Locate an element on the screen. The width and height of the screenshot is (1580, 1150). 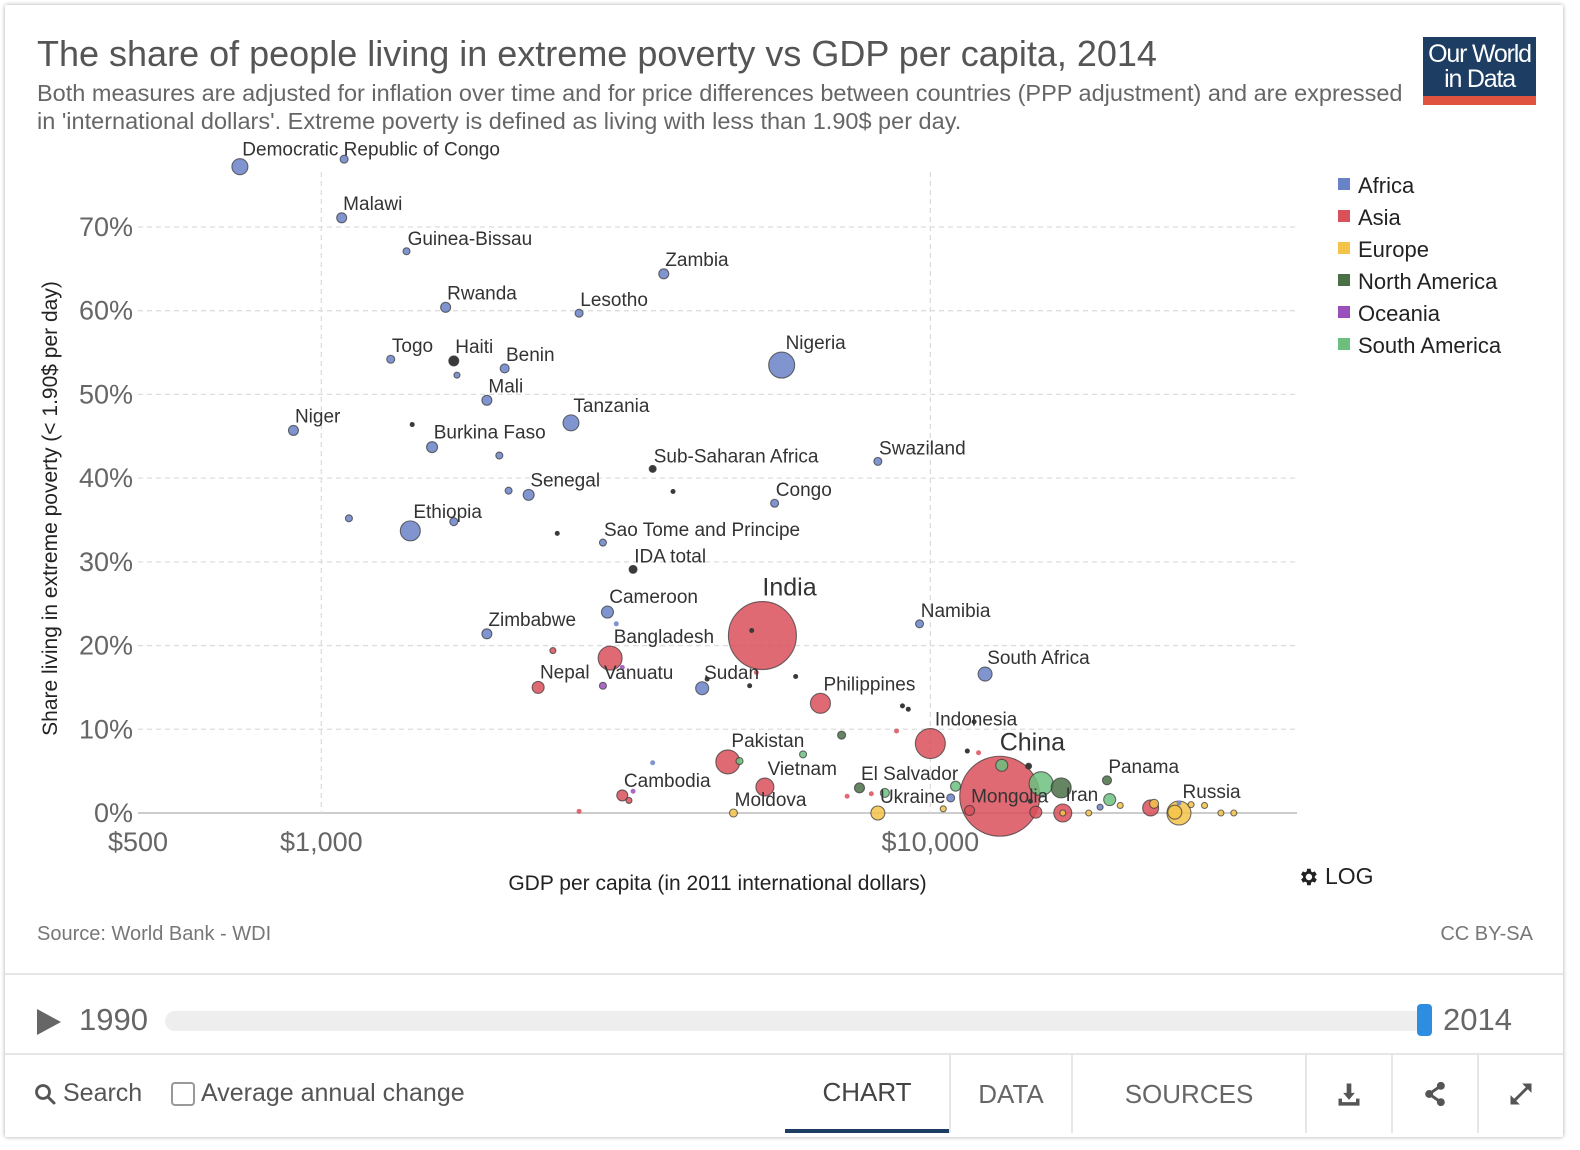
data-label: Ukraine is located at coordinates (912, 797).